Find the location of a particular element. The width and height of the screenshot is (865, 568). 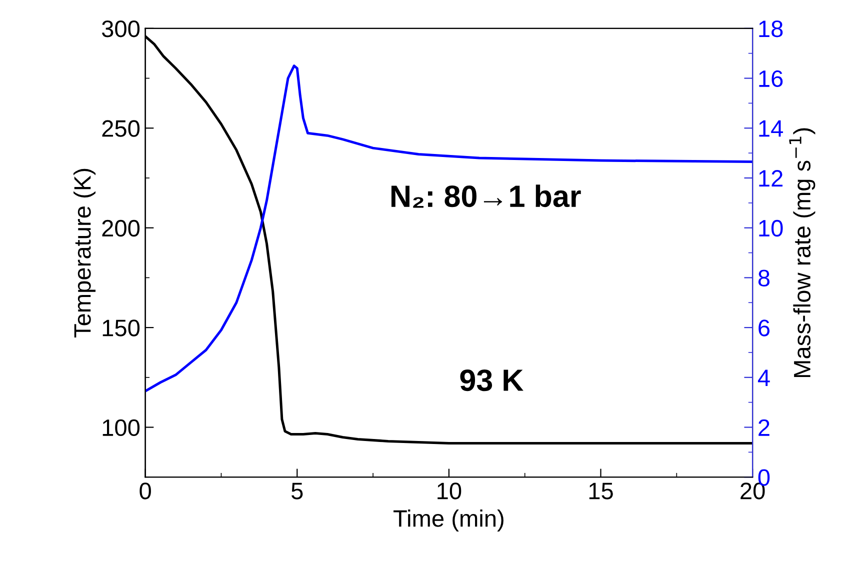

y-tick-label: 200 is located at coordinates (121, 228).